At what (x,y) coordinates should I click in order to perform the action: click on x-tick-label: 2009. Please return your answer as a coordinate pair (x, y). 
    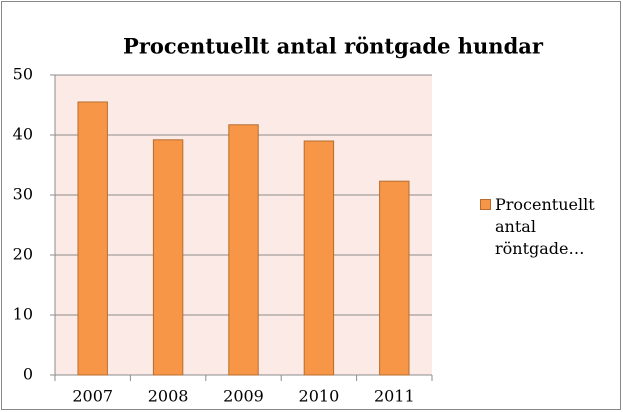
    Looking at the image, I should click on (243, 396).